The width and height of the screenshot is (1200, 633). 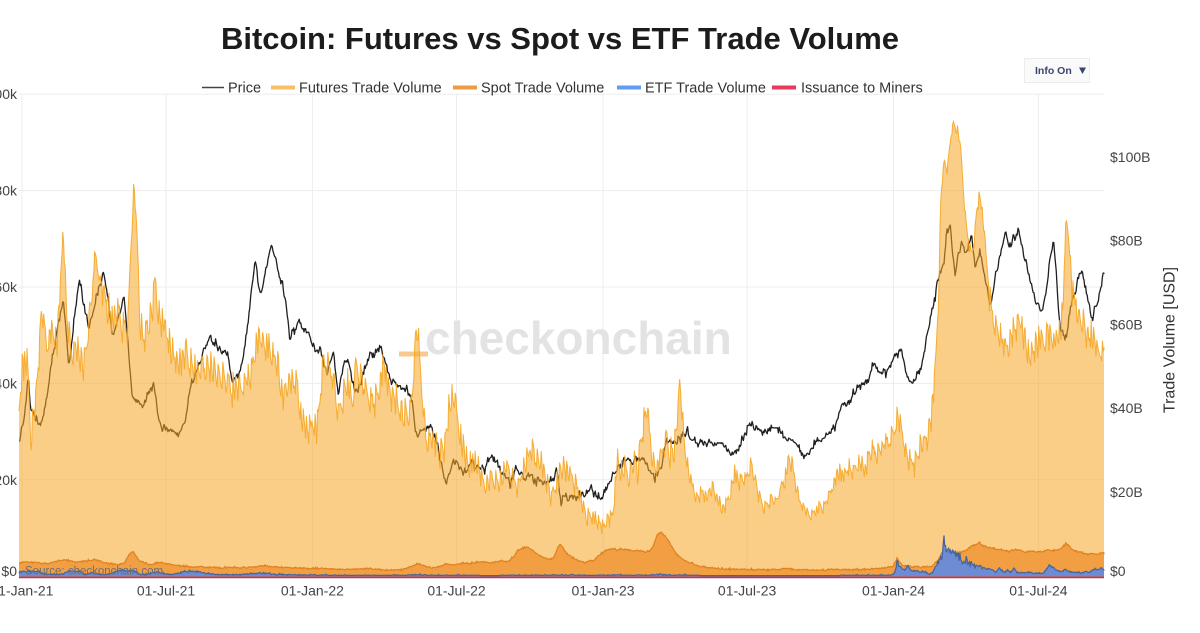 What do you see at coordinates (1053, 71) in the screenshot?
I see `svg-text: Info On` at bounding box center [1053, 71].